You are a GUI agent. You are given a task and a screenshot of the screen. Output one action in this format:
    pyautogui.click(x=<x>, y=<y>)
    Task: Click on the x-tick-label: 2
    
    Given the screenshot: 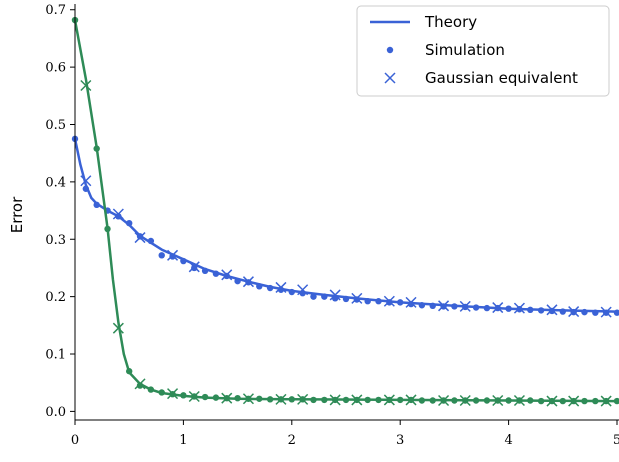 What is the action you would take?
    pyautogui.click(x=292, y=440)
    